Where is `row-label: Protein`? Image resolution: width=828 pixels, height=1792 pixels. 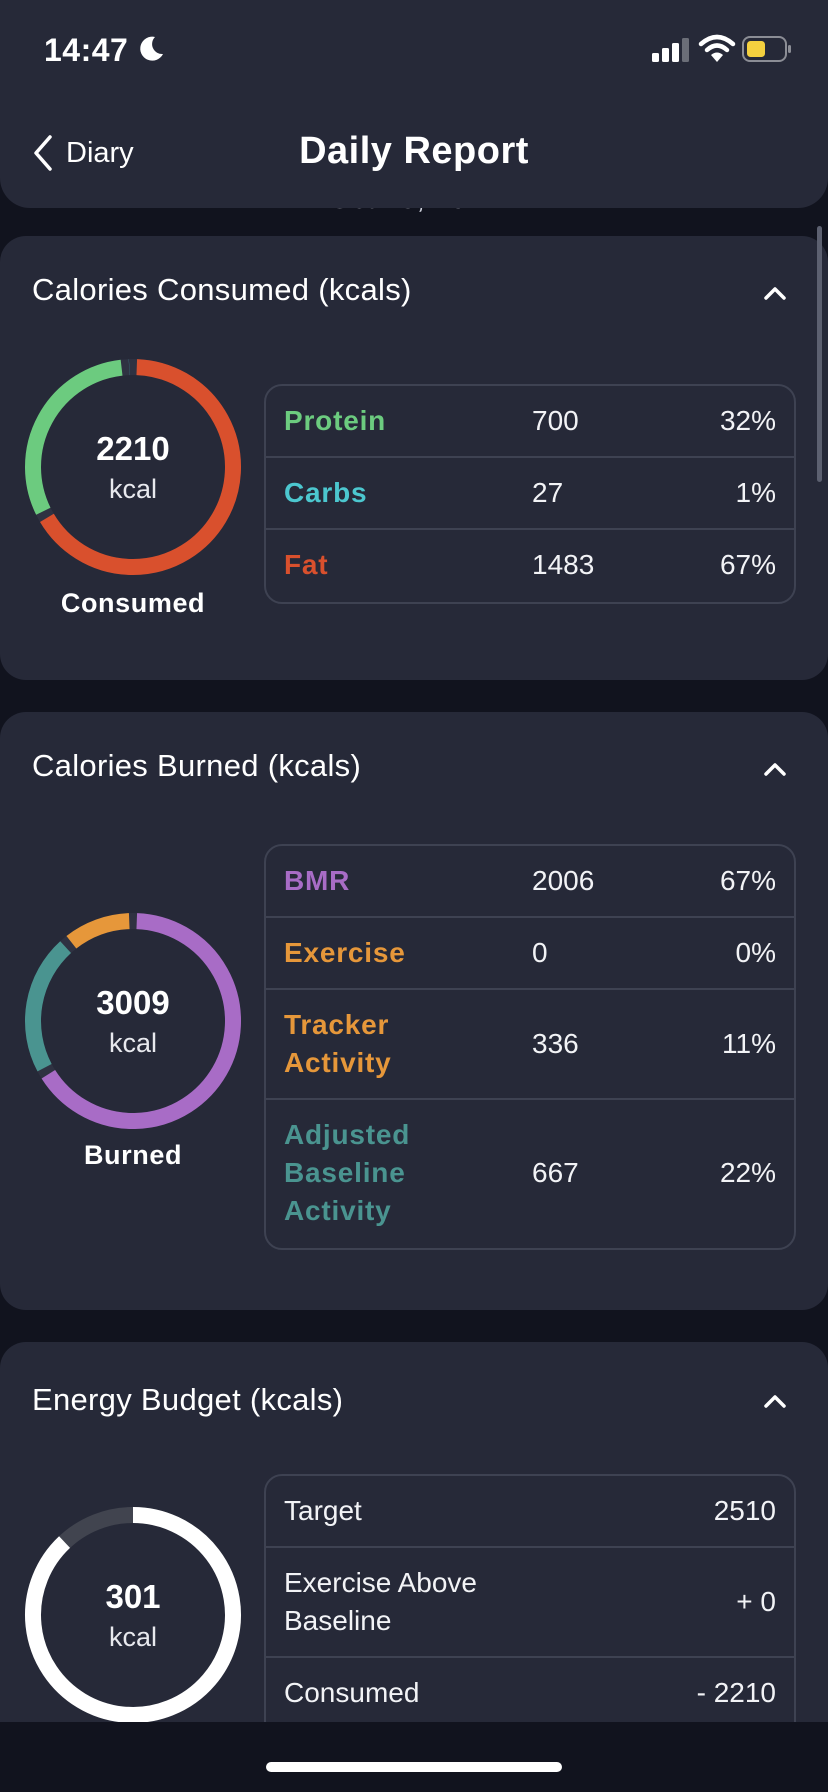
row-label: Protein is located at coordinates (335, 420).